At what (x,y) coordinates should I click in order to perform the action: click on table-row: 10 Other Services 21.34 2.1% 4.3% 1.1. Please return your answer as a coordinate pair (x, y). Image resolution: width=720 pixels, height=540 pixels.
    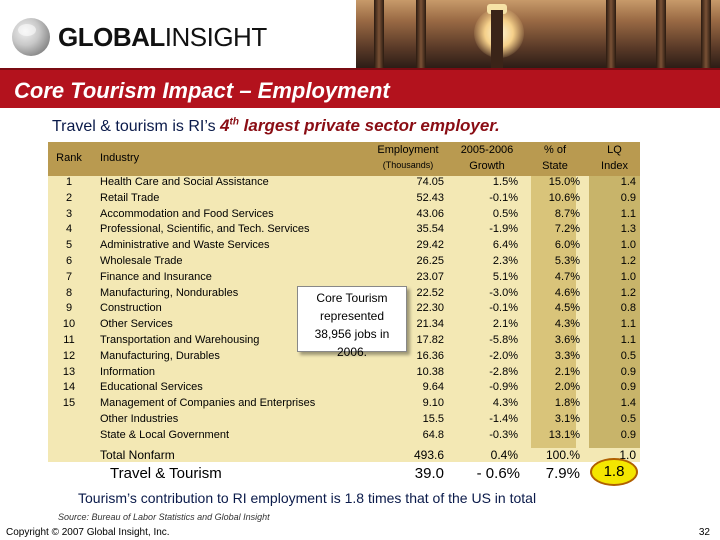
    Looking at the image, I should click on (344, 326).